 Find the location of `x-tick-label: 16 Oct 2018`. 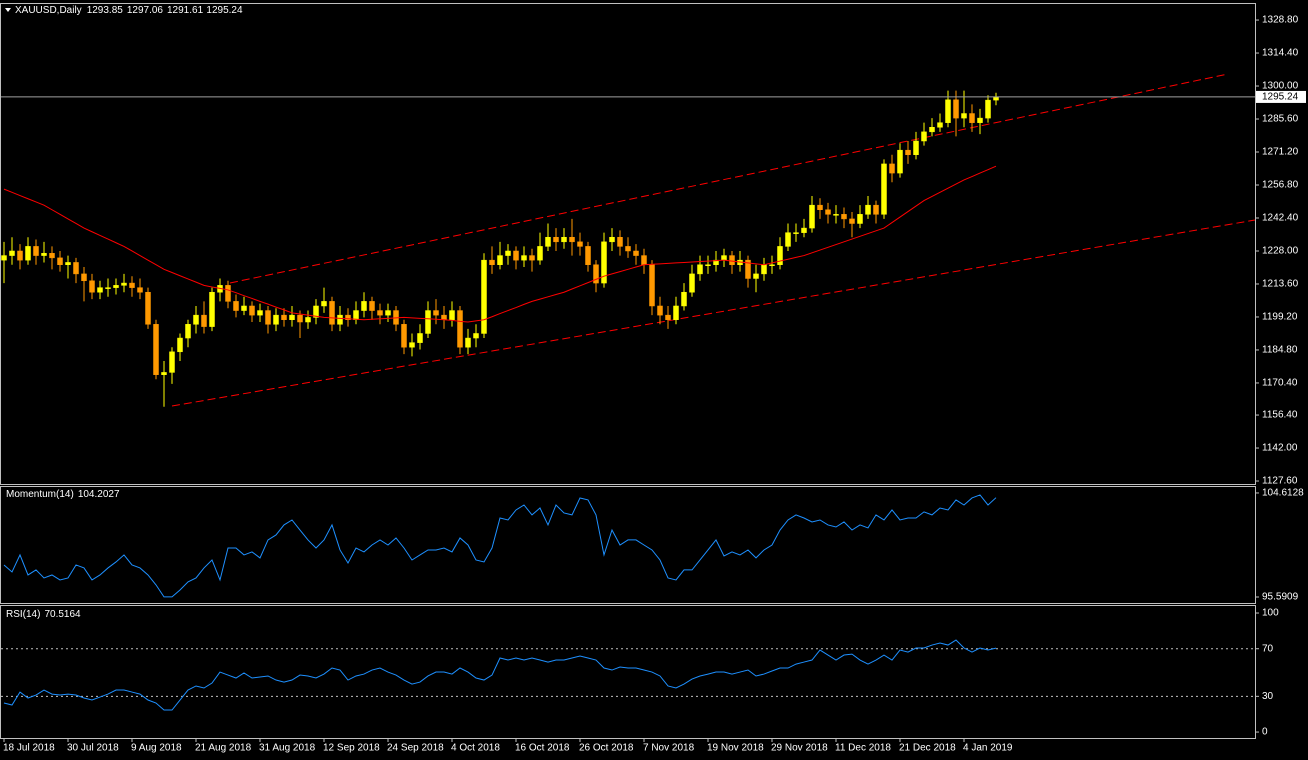

x-tick-label: 16 Oct 2018 is located at coordinates (542, 748).